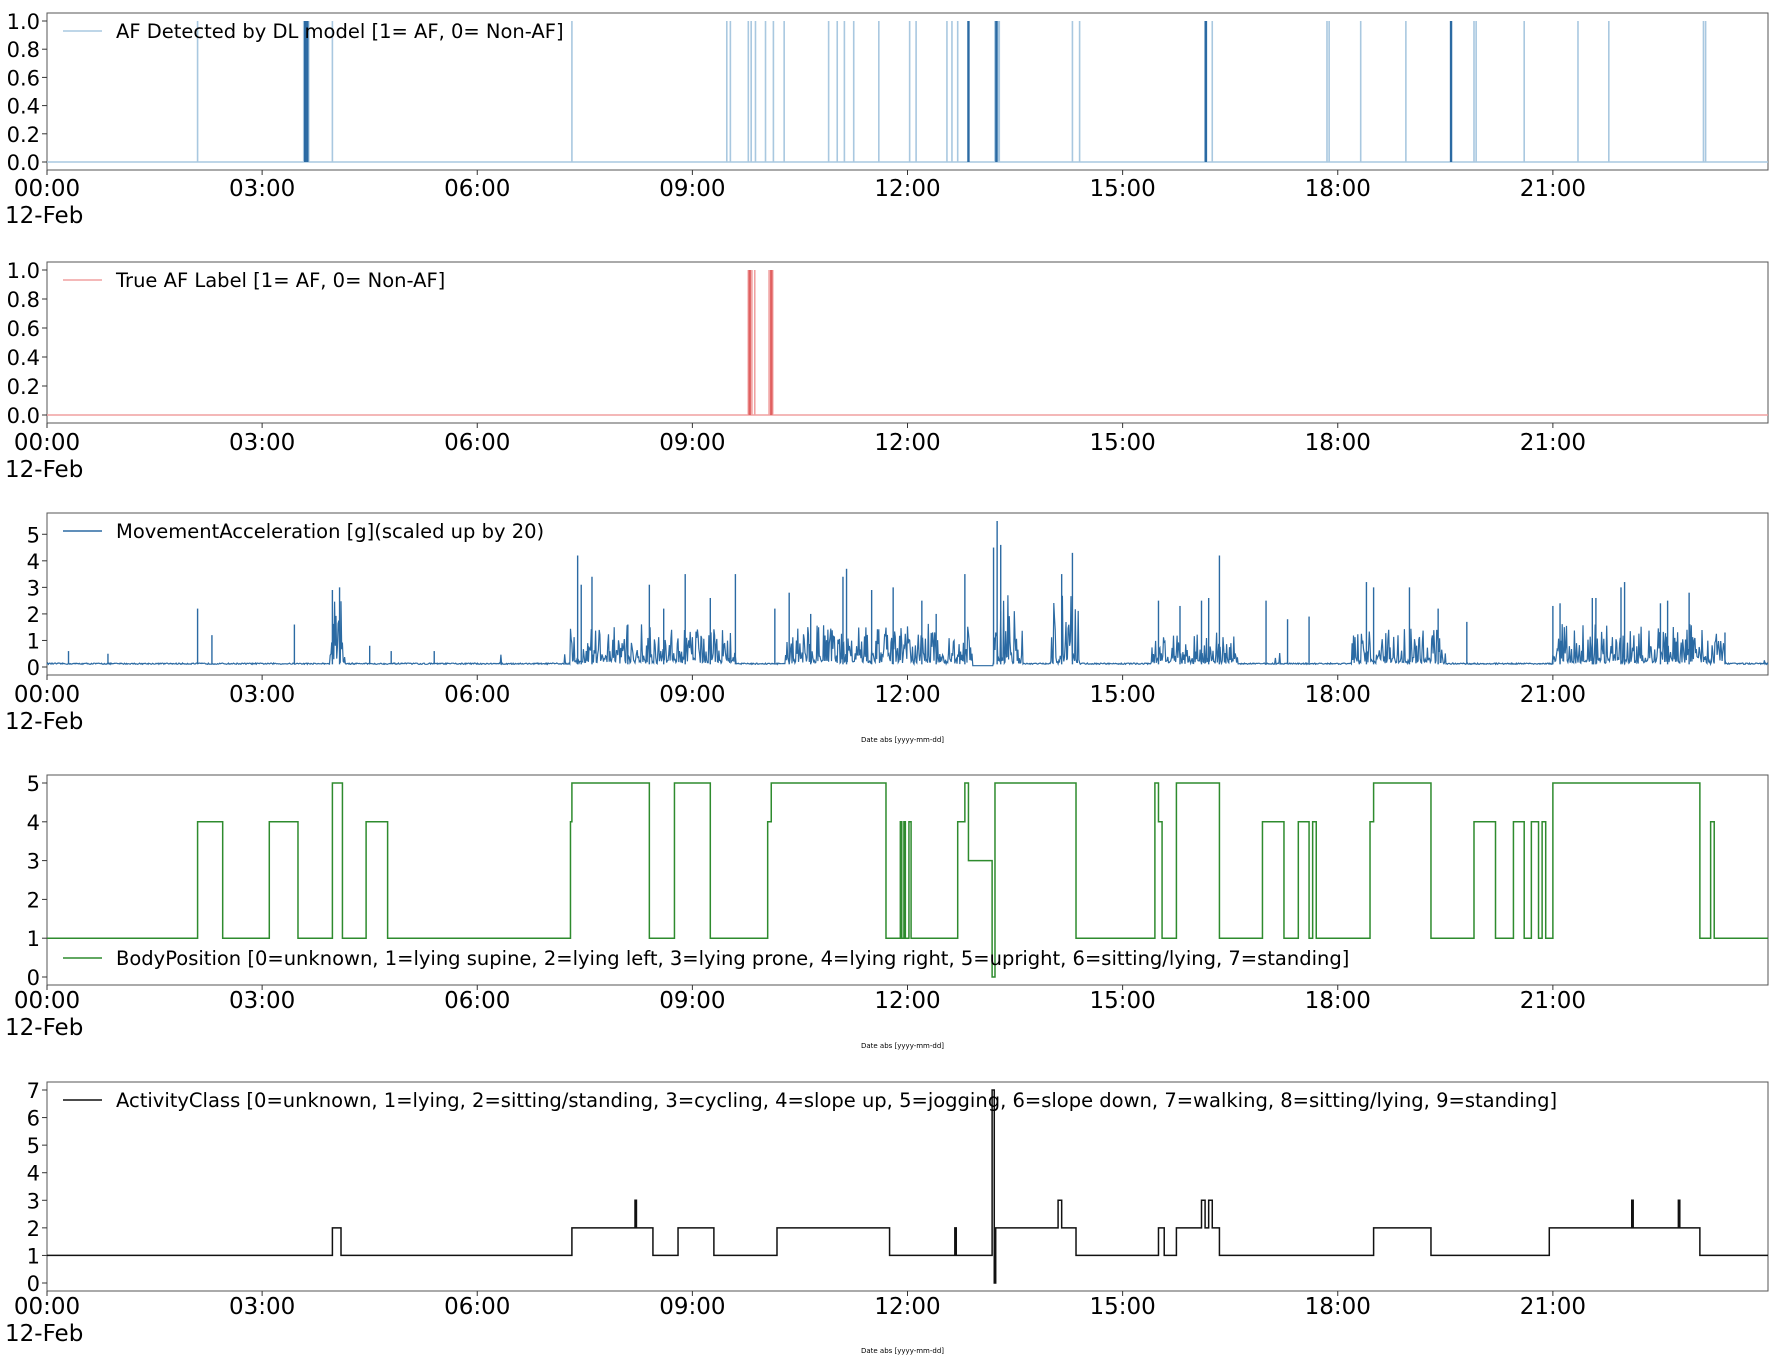 Image resolution: width=1772 pixels, height=1357 pixels. Describe the element at coordinates (33, 1119) in the screenshot. I see `y-tick-label: 6` at that location.